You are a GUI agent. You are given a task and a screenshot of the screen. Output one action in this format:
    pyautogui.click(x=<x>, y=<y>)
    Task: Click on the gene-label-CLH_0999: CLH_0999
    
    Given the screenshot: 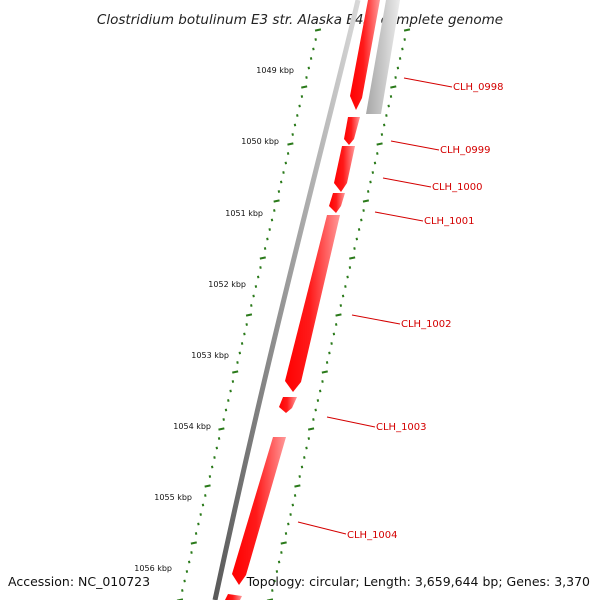 What is the action you would take?
    pyautogui.click(x=465, y=150)
    